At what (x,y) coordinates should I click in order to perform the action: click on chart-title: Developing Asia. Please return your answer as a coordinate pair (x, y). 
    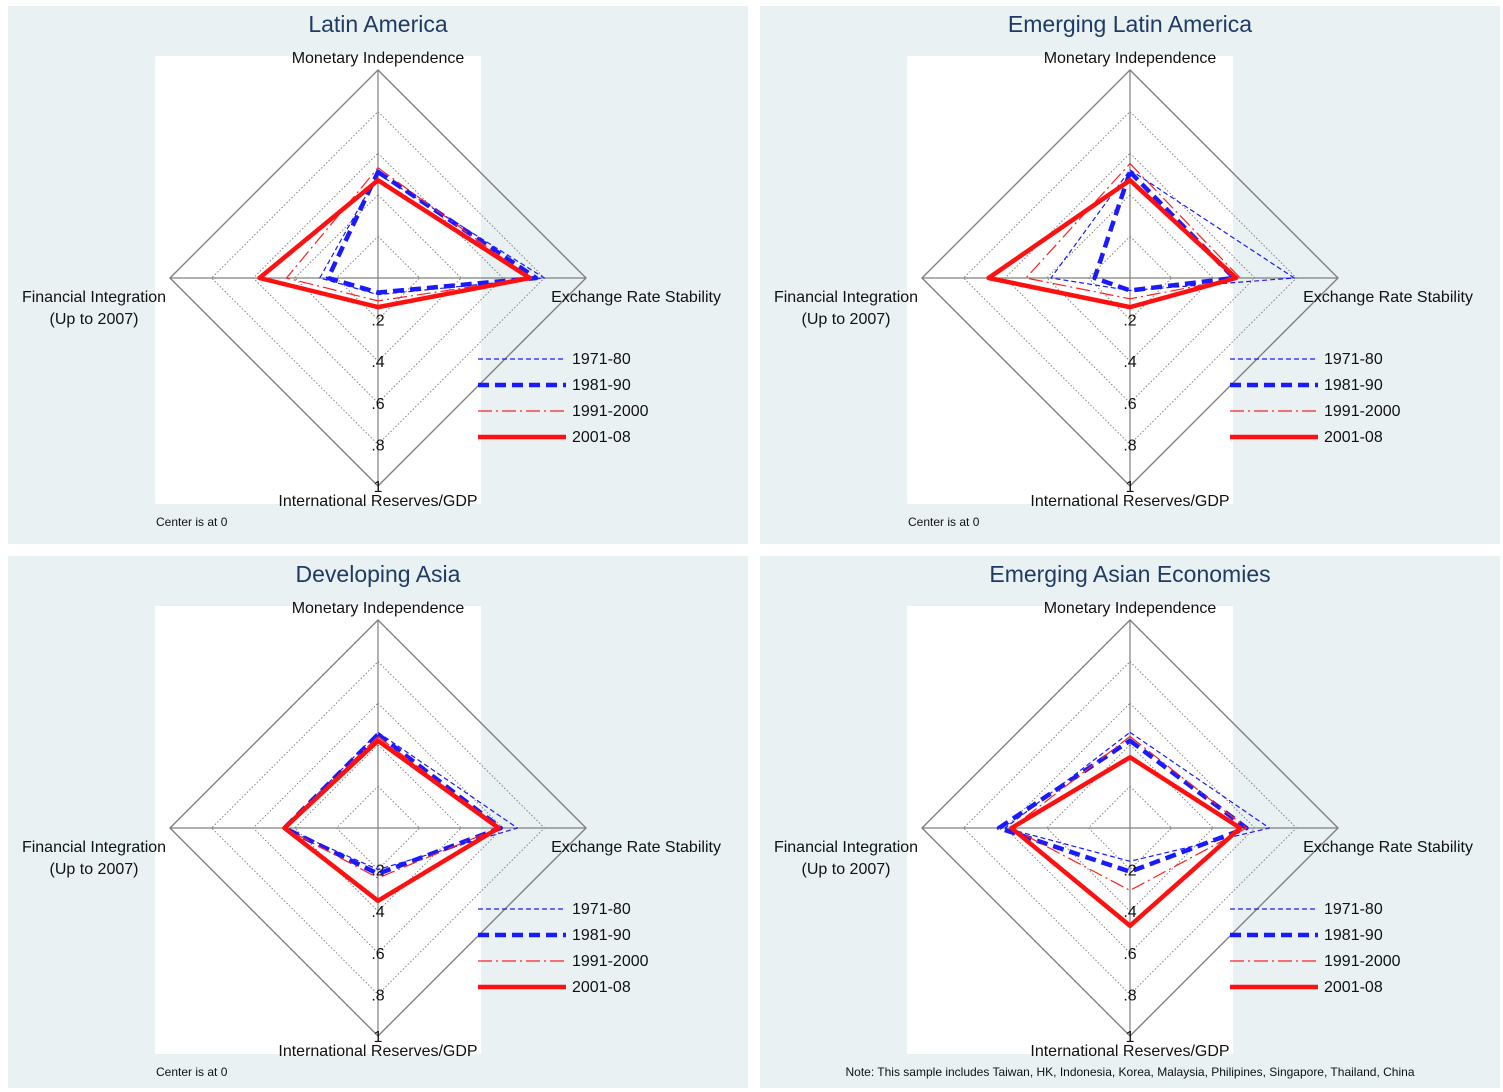
    Looking at the image, I should click on (378, 574).